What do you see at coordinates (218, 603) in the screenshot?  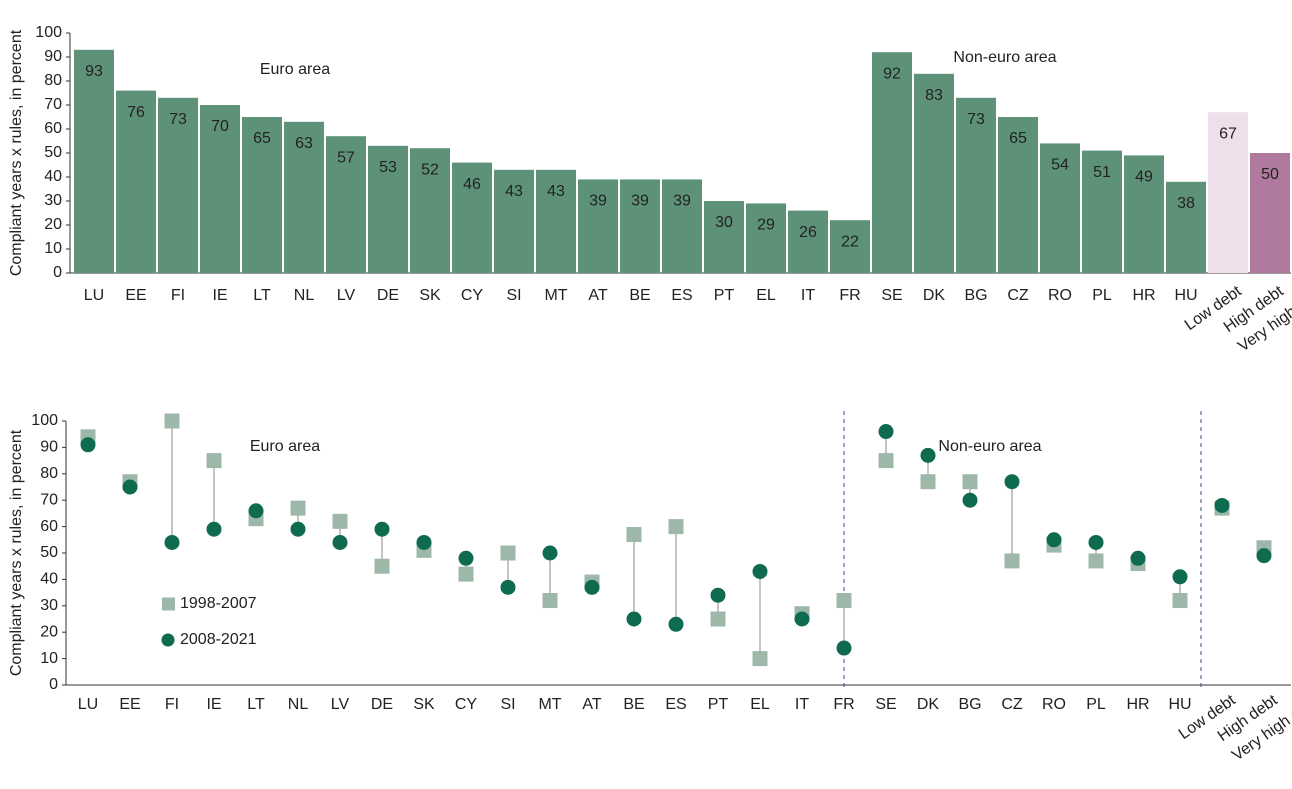 I see `legend-label: 1998-2007` at bounding box center [218, 603].